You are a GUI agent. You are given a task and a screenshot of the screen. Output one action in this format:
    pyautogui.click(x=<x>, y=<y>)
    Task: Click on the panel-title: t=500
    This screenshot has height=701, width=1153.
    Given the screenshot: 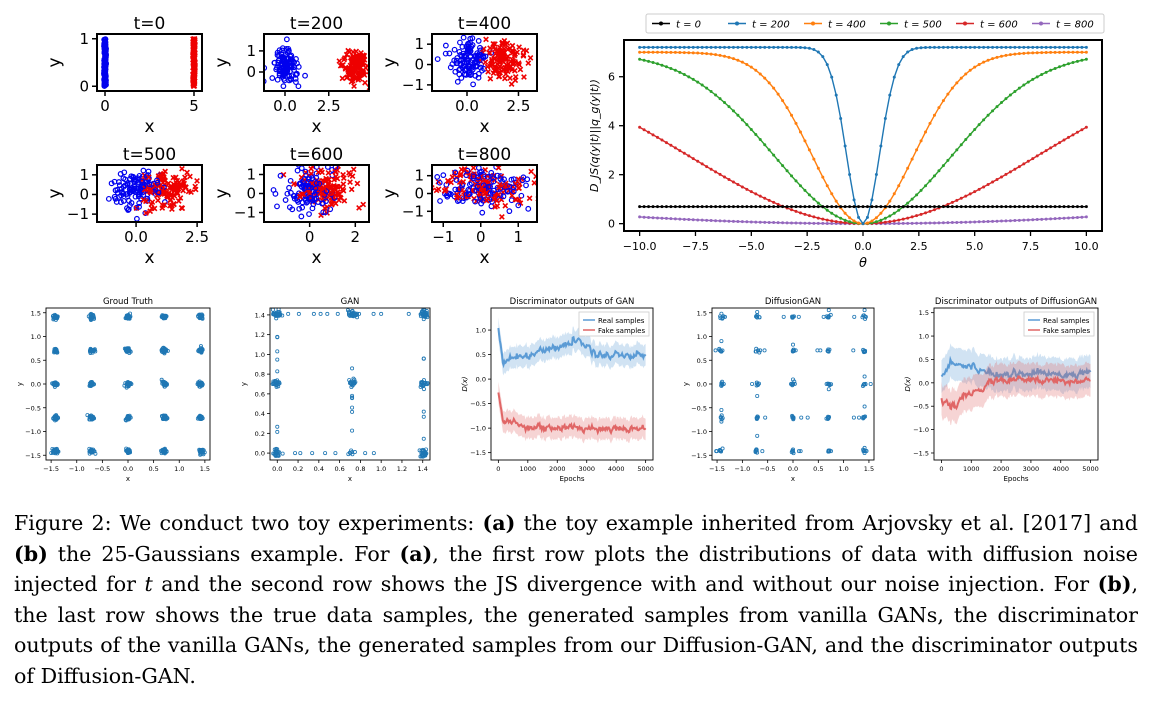 What is the action you would take?
    pyautogui.click(x=149, y=155)
    